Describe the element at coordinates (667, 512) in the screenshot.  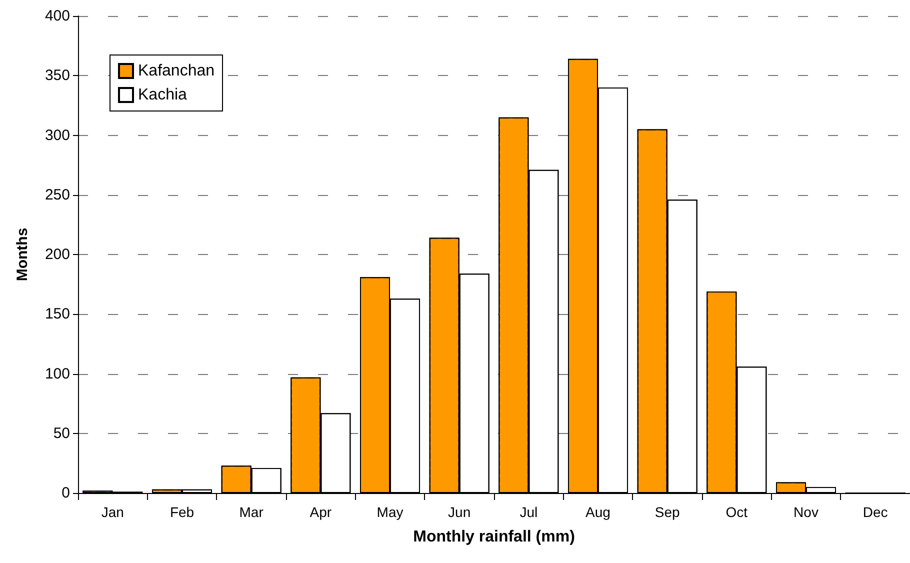
I see `x-tick-label: Sep` at that location.